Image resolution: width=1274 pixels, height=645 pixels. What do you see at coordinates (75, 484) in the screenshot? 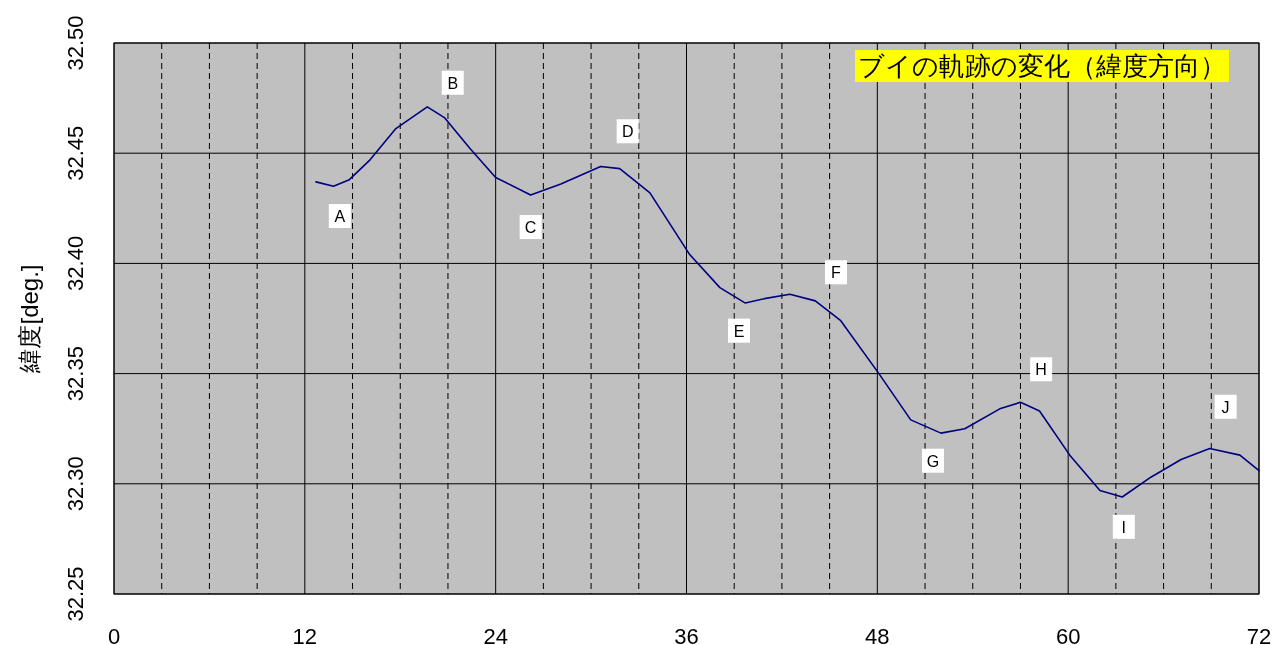
I see `y-tick-label: 32.30` at bounding box center [75, 484].